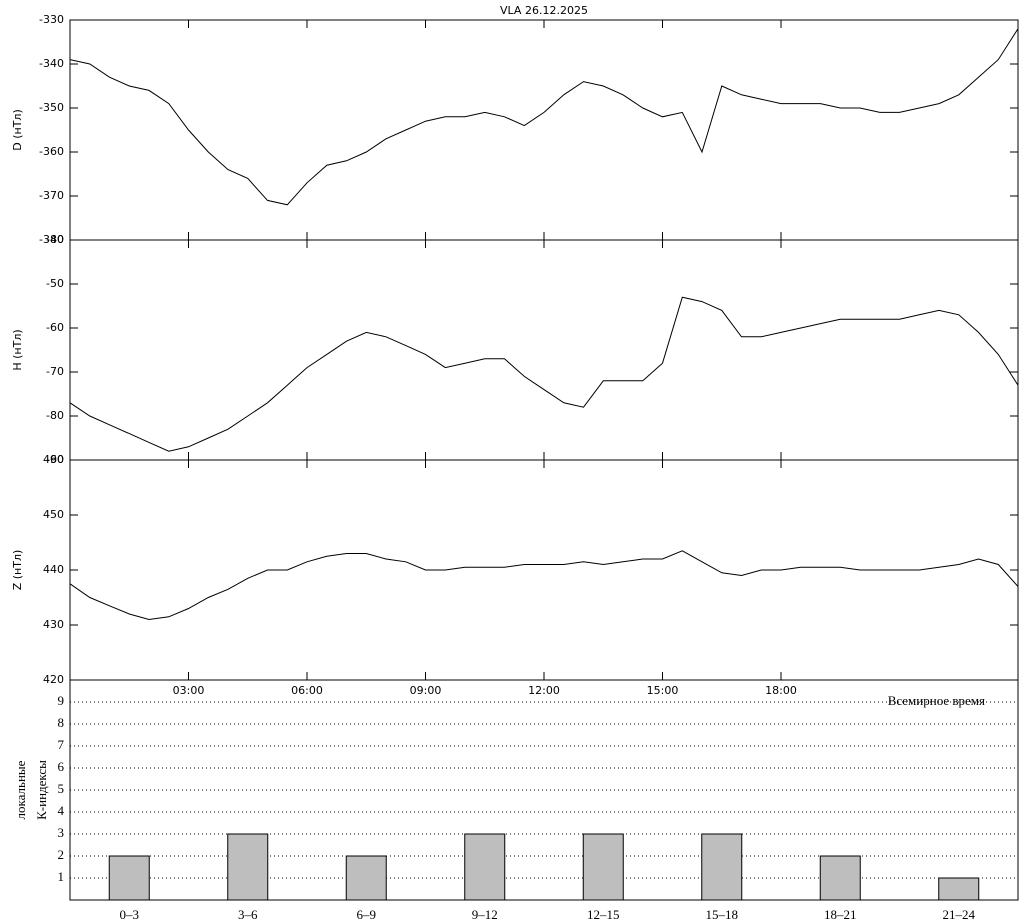 This screenshot has height=921, width=1024. I want to click on y-tick-label: 9, so click(61, 700).